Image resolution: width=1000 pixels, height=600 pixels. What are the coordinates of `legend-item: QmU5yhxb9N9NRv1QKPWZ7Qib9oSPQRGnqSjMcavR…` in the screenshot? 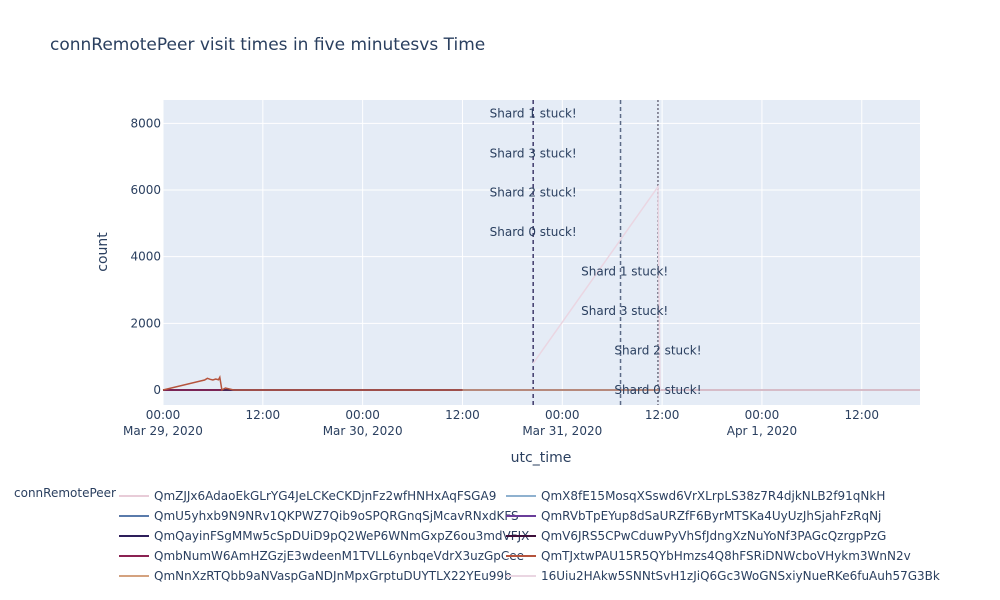 It's located at (319, 516).